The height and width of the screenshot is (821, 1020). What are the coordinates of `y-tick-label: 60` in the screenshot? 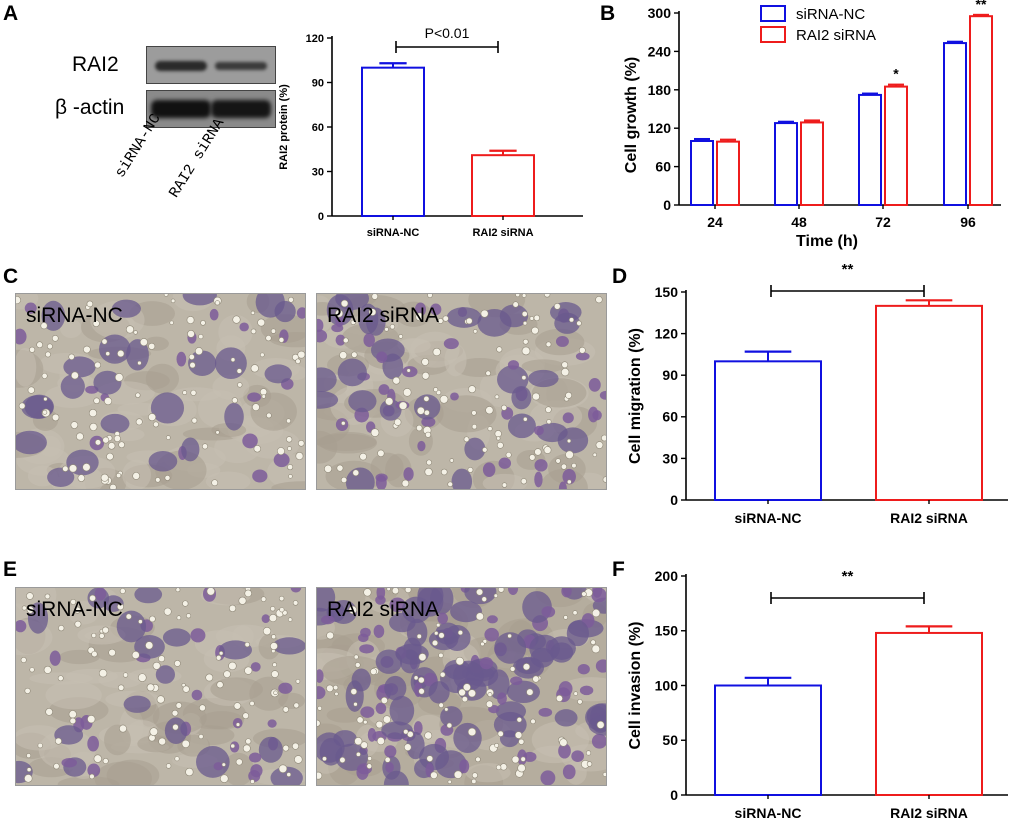 It's located at (663, 167).